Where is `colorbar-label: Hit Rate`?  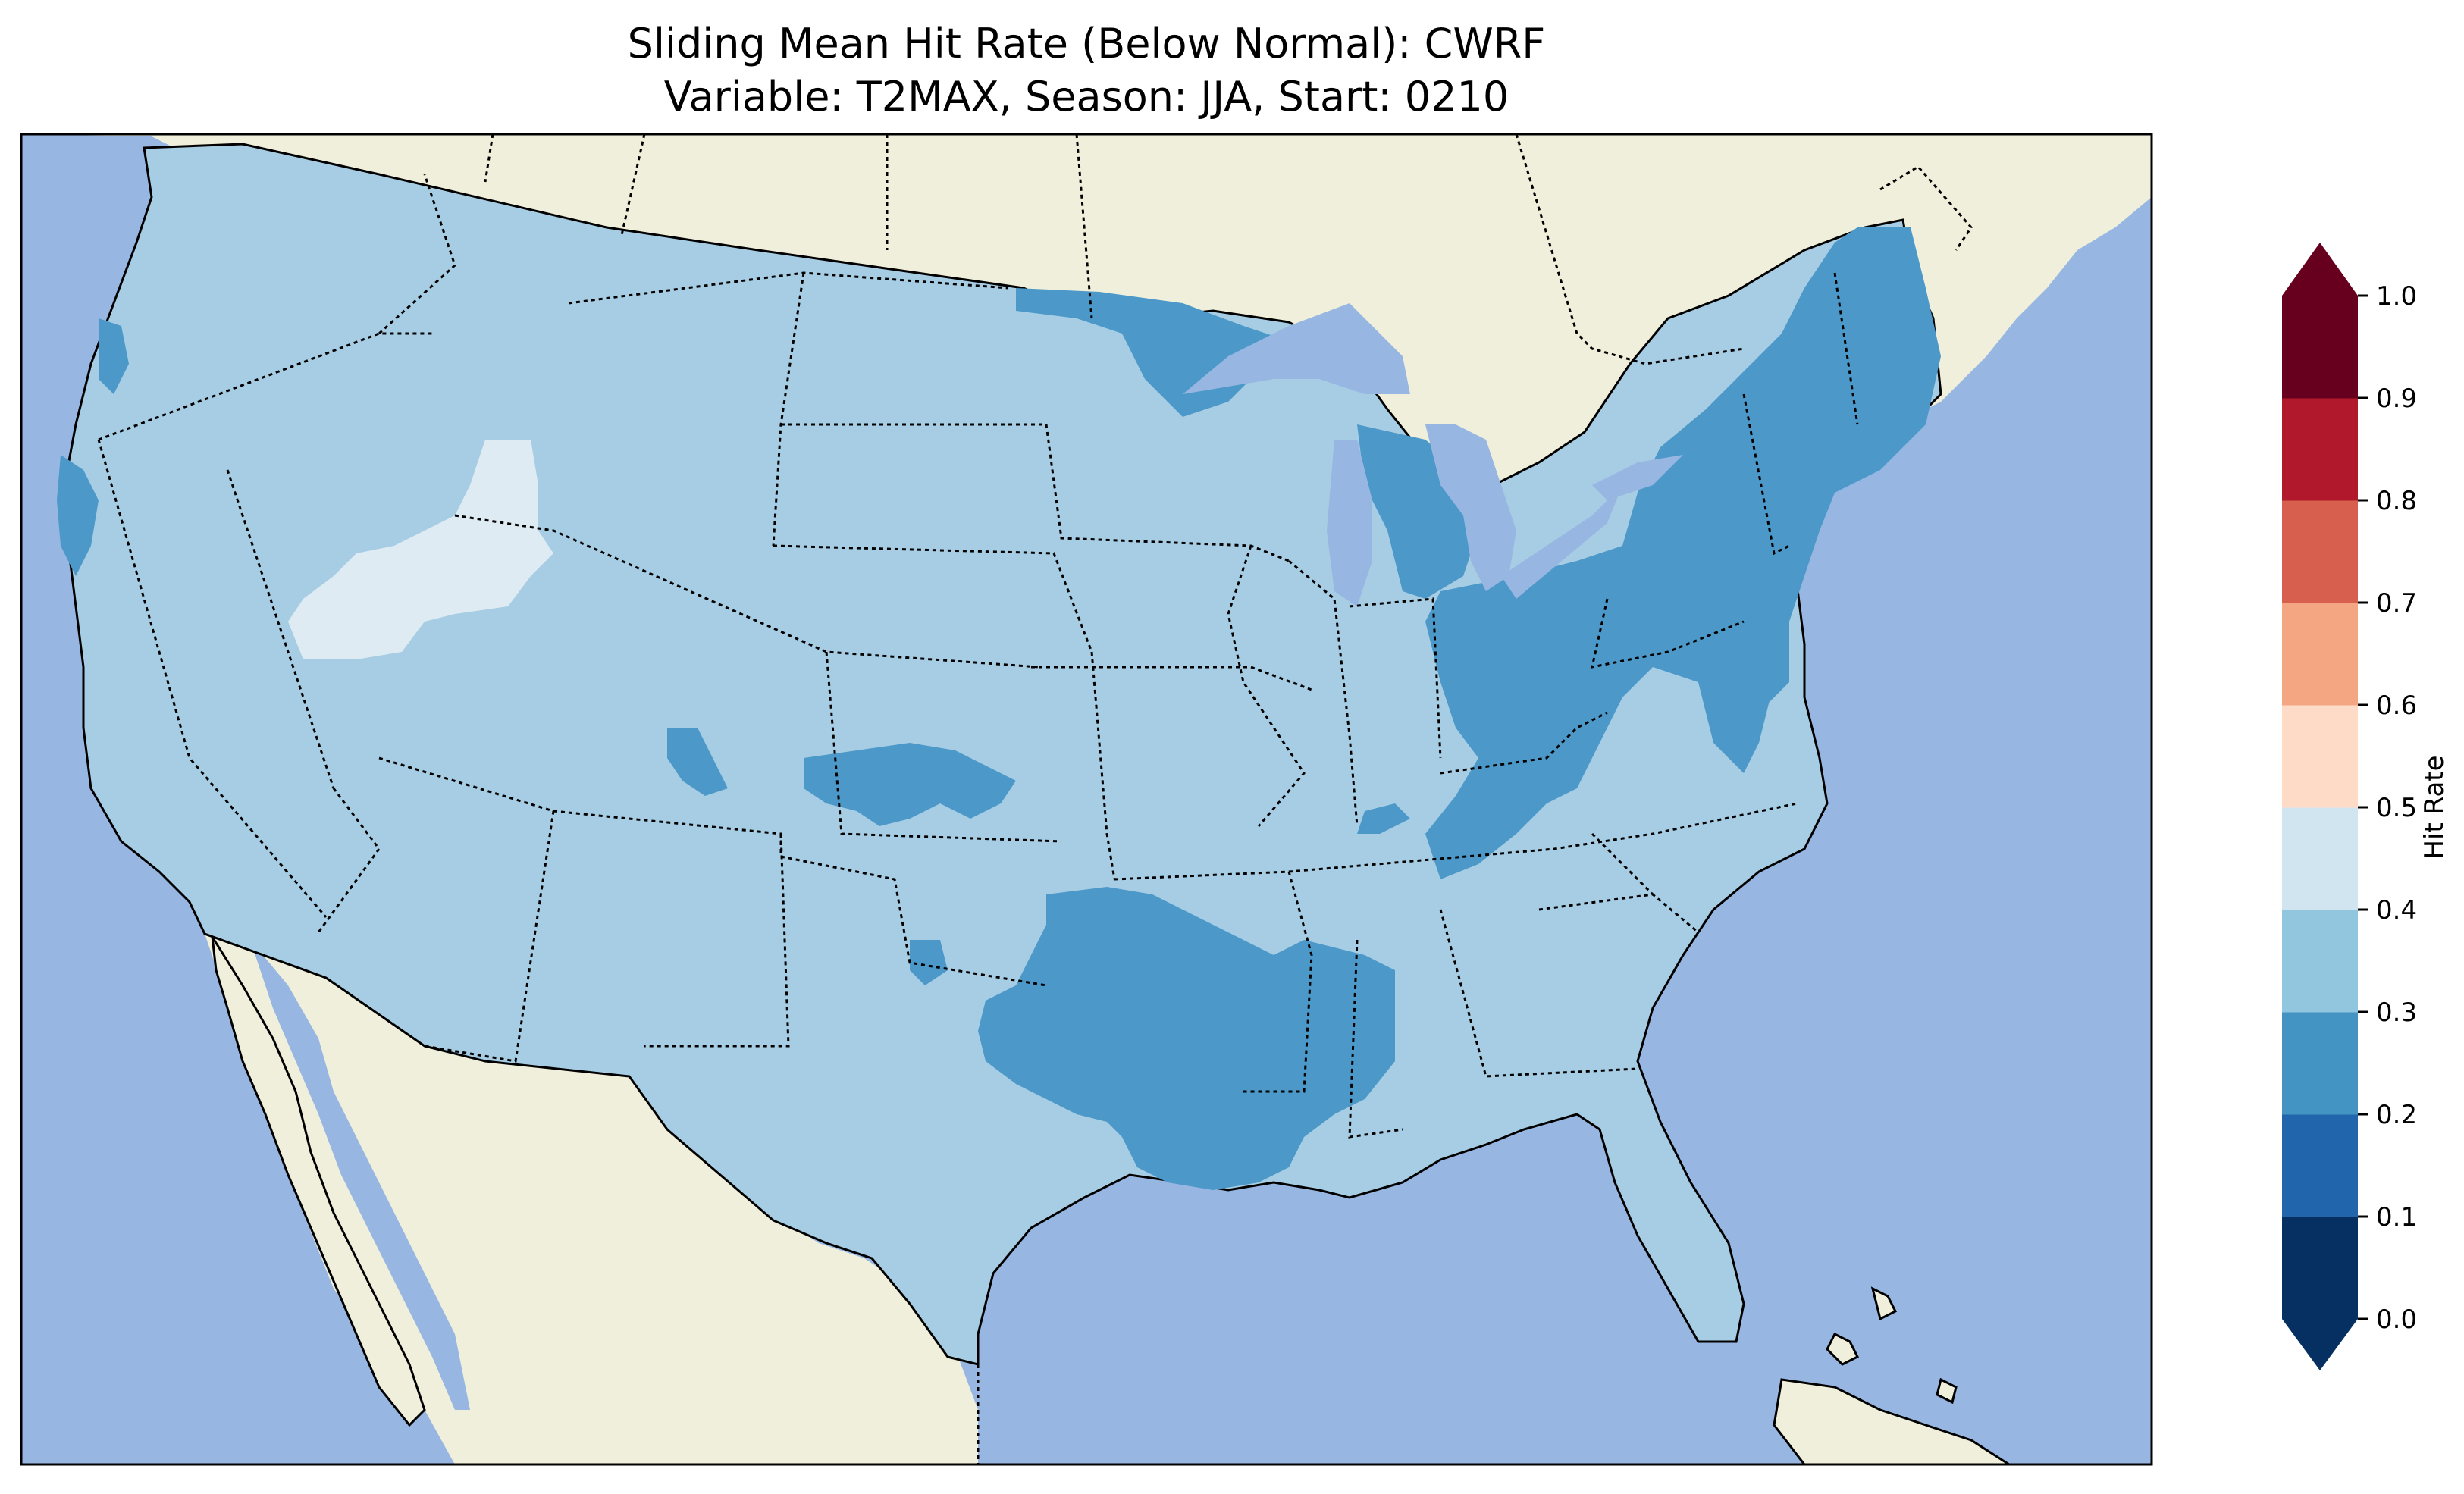
colorbar-label: Hit Rate is located at coordinates (2434, 807).